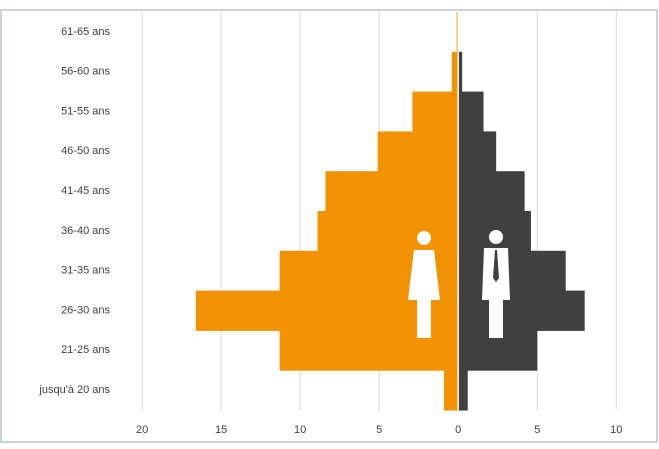  What do you see at coordinates (458, 430) in the screenshot?
I see `x-tick-label: 0` at bounding box center [458, 430].